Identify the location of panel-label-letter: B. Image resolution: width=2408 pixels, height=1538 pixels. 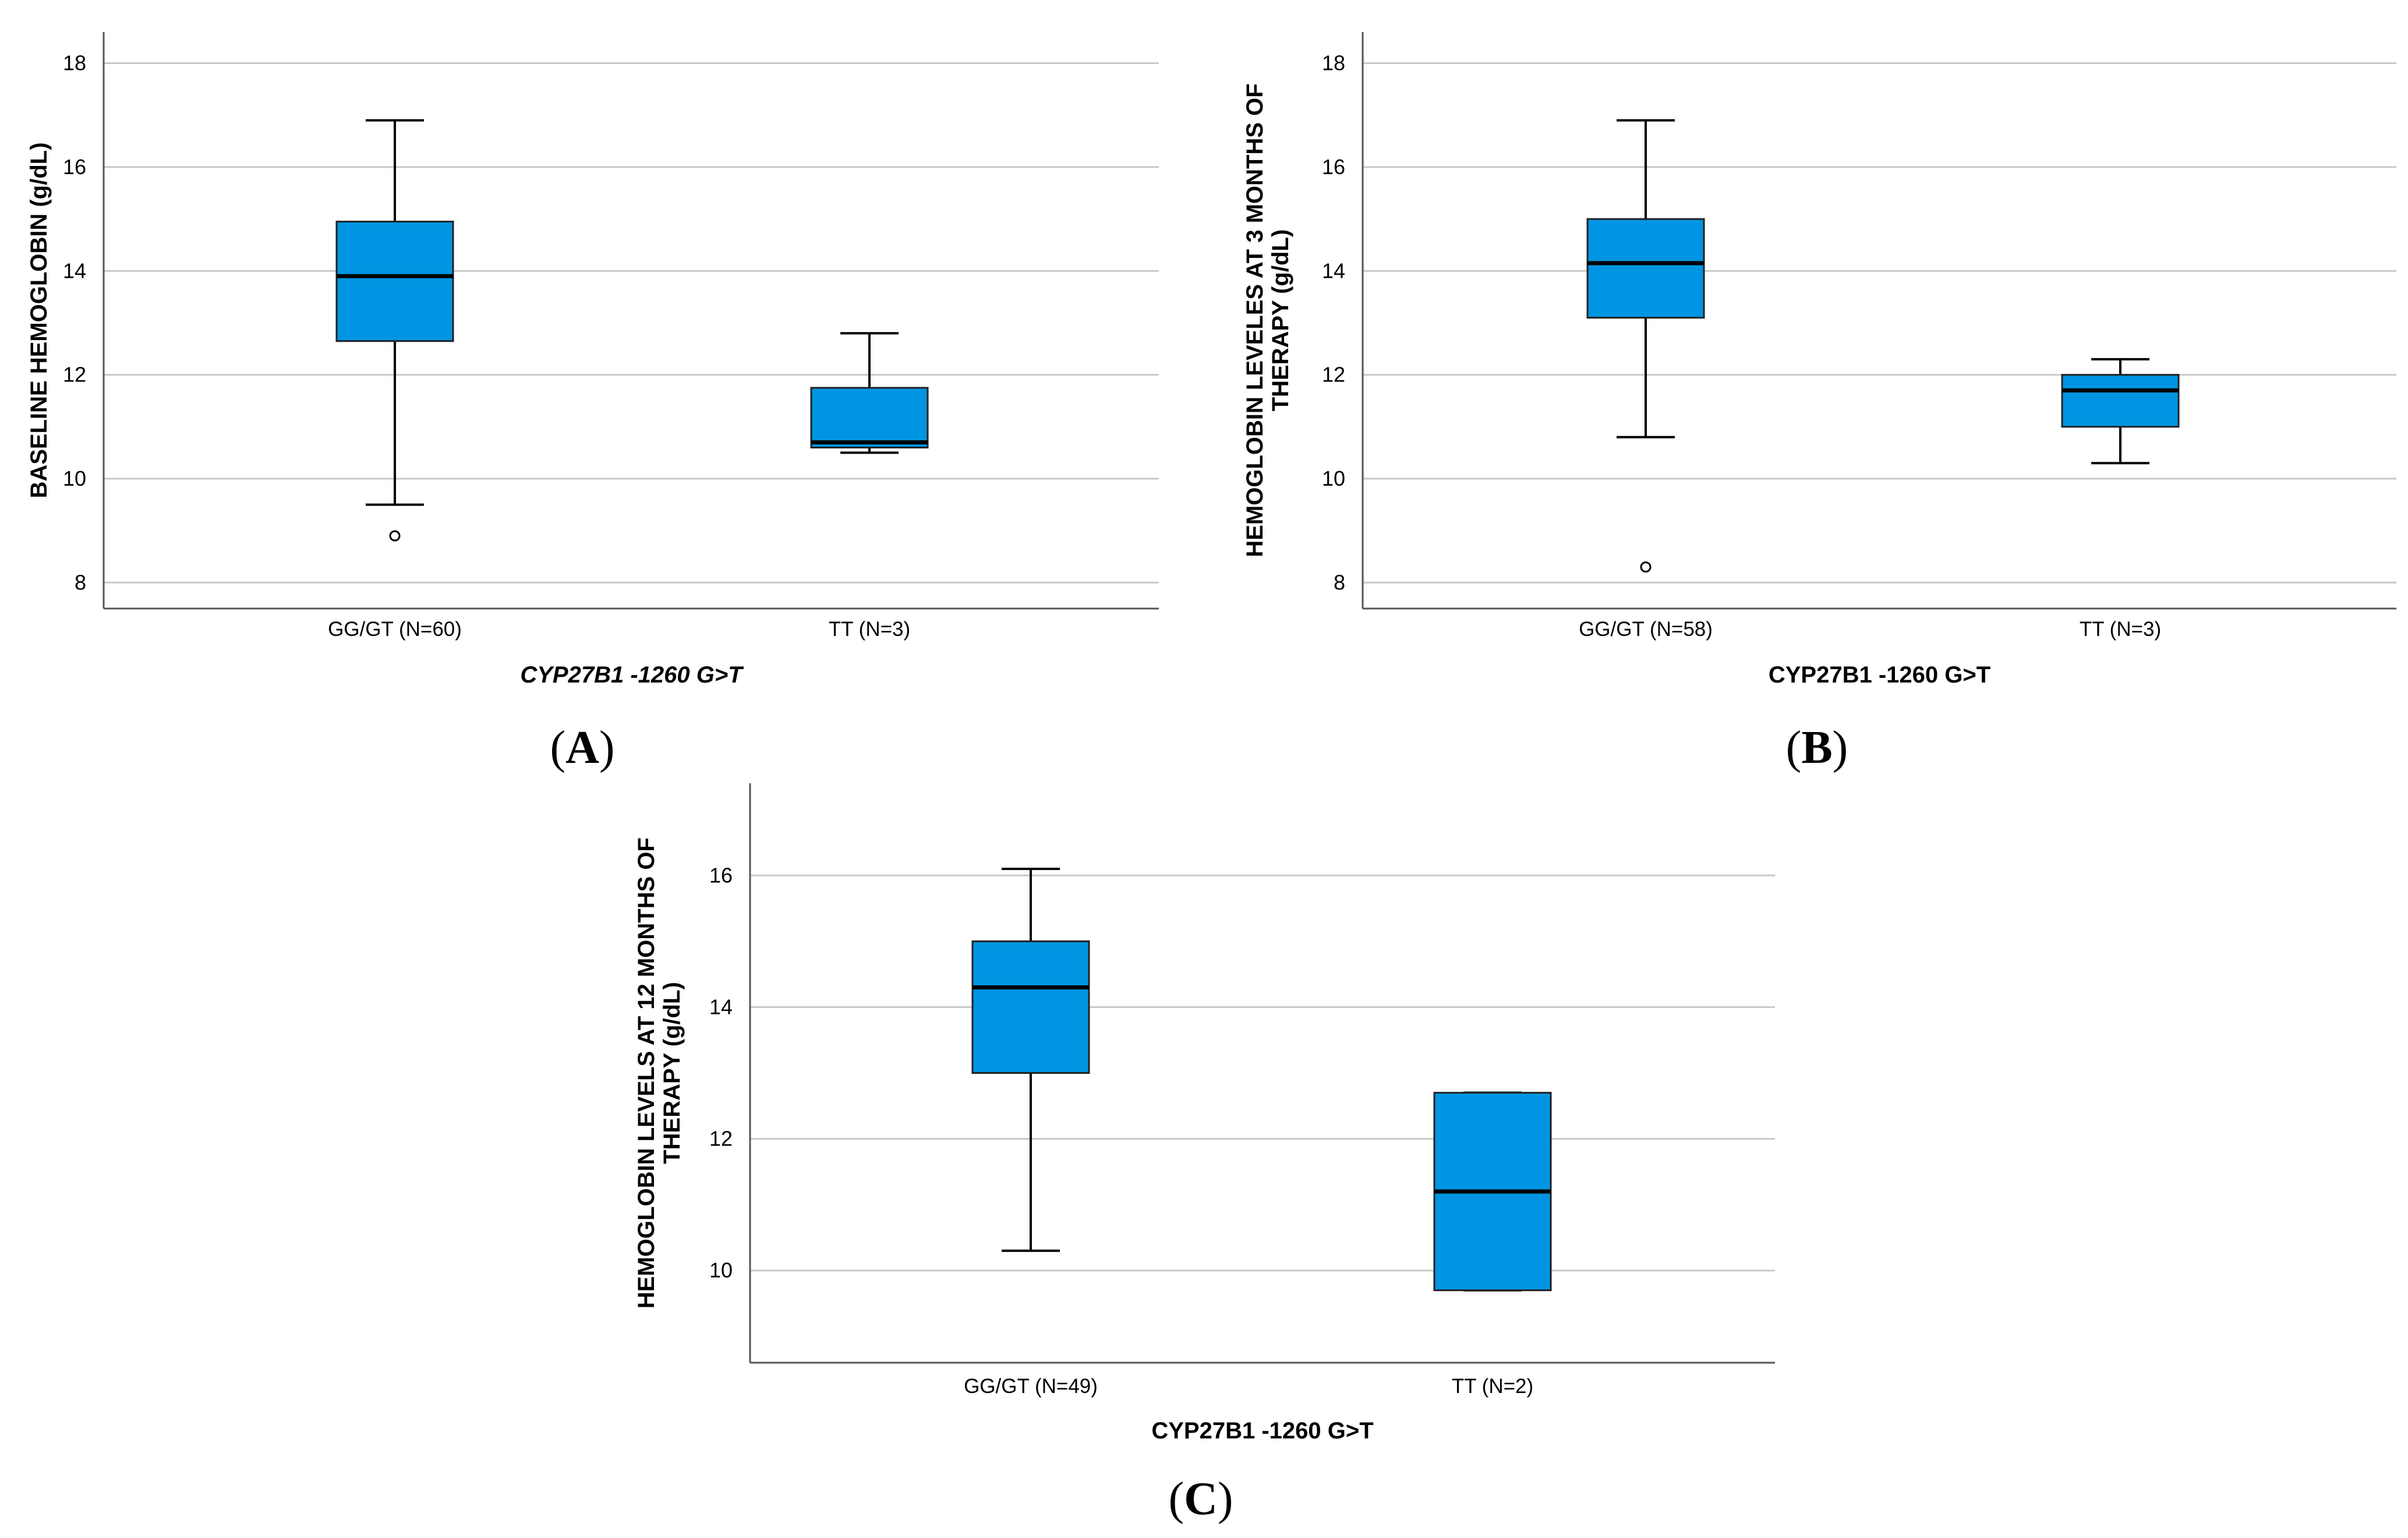
(1816, 747).